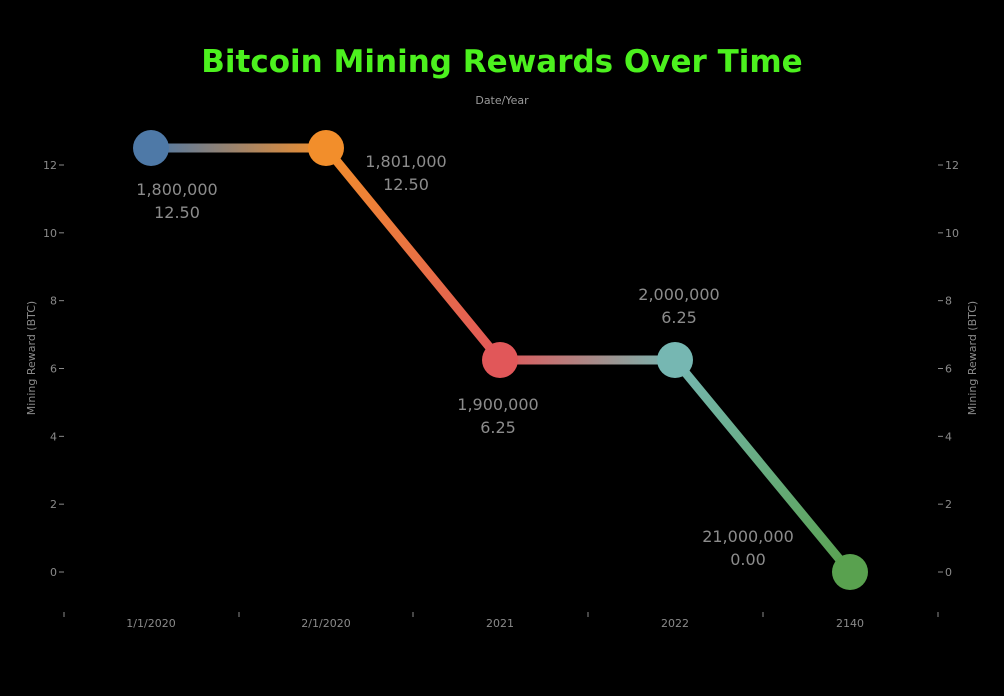 This screenshot has width=1004, height=696. What do you see at coordinates (53, 369) in the screenshot?
I see `y-tick-label-left: 6` at bounding box center [53, 369].